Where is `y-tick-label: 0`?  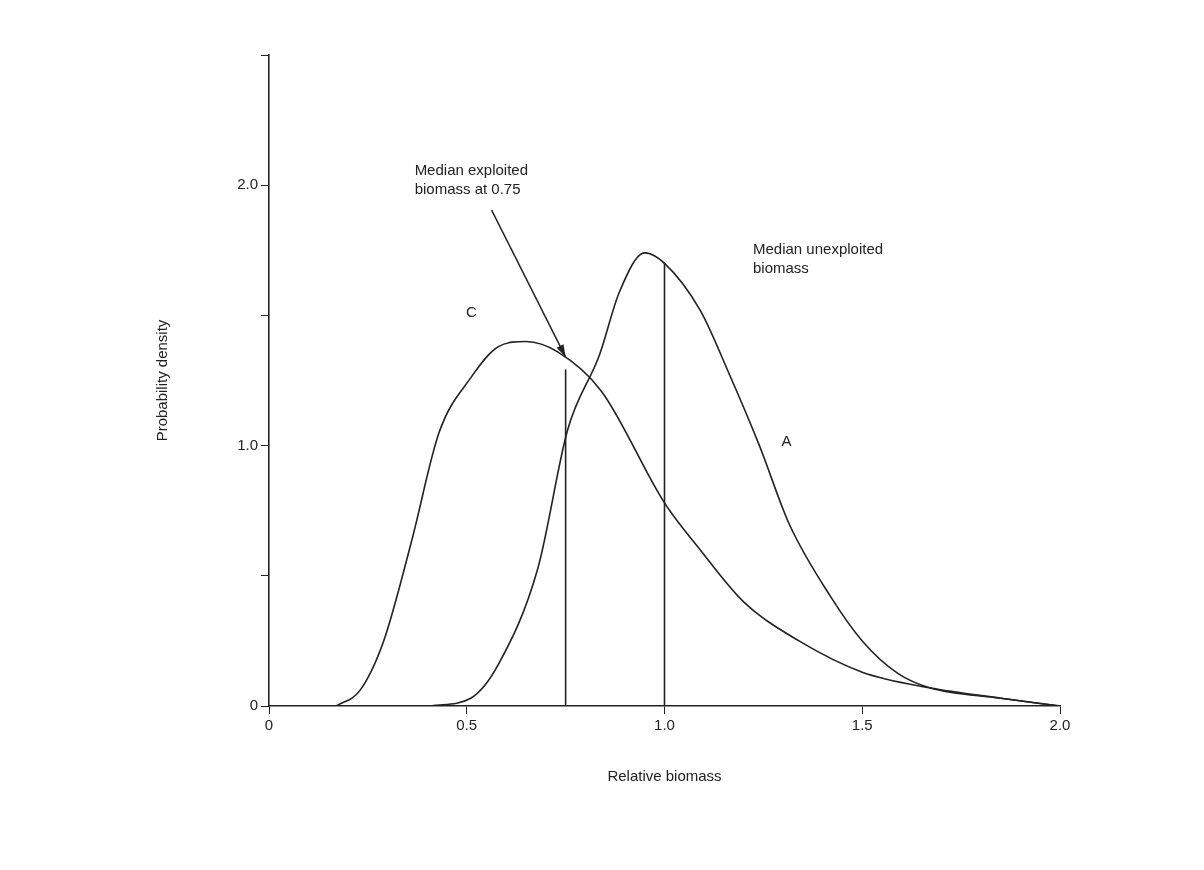 y-tick-label: 0 is located at coordinates (253, 705).